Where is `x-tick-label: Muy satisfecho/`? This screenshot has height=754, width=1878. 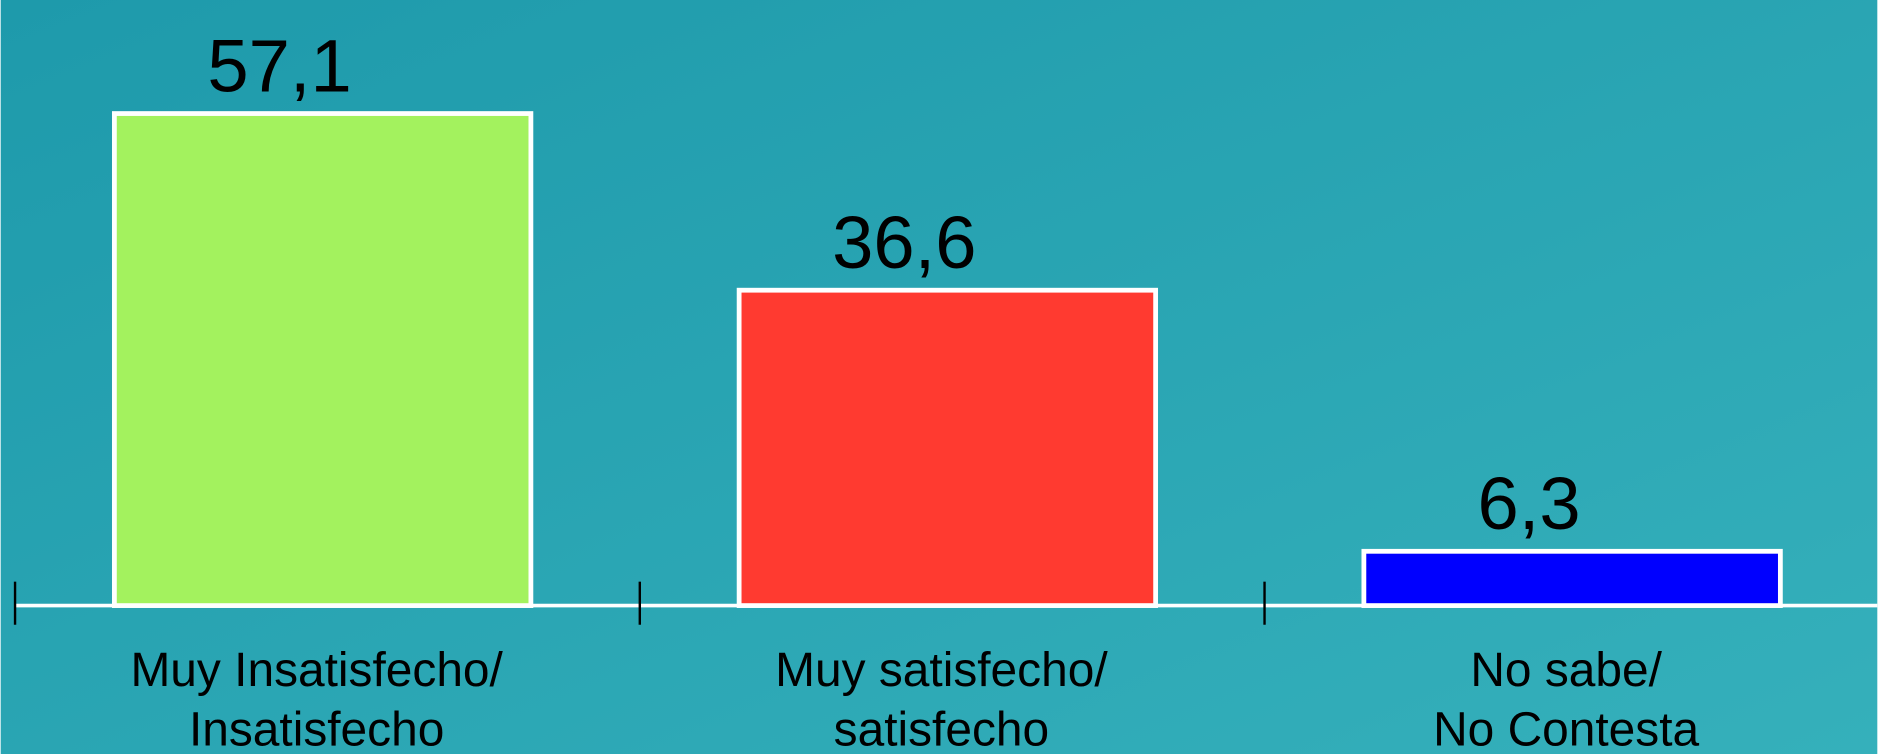
x-tick-label: Muy satisfecho/ is located at coordinates (941, 670).